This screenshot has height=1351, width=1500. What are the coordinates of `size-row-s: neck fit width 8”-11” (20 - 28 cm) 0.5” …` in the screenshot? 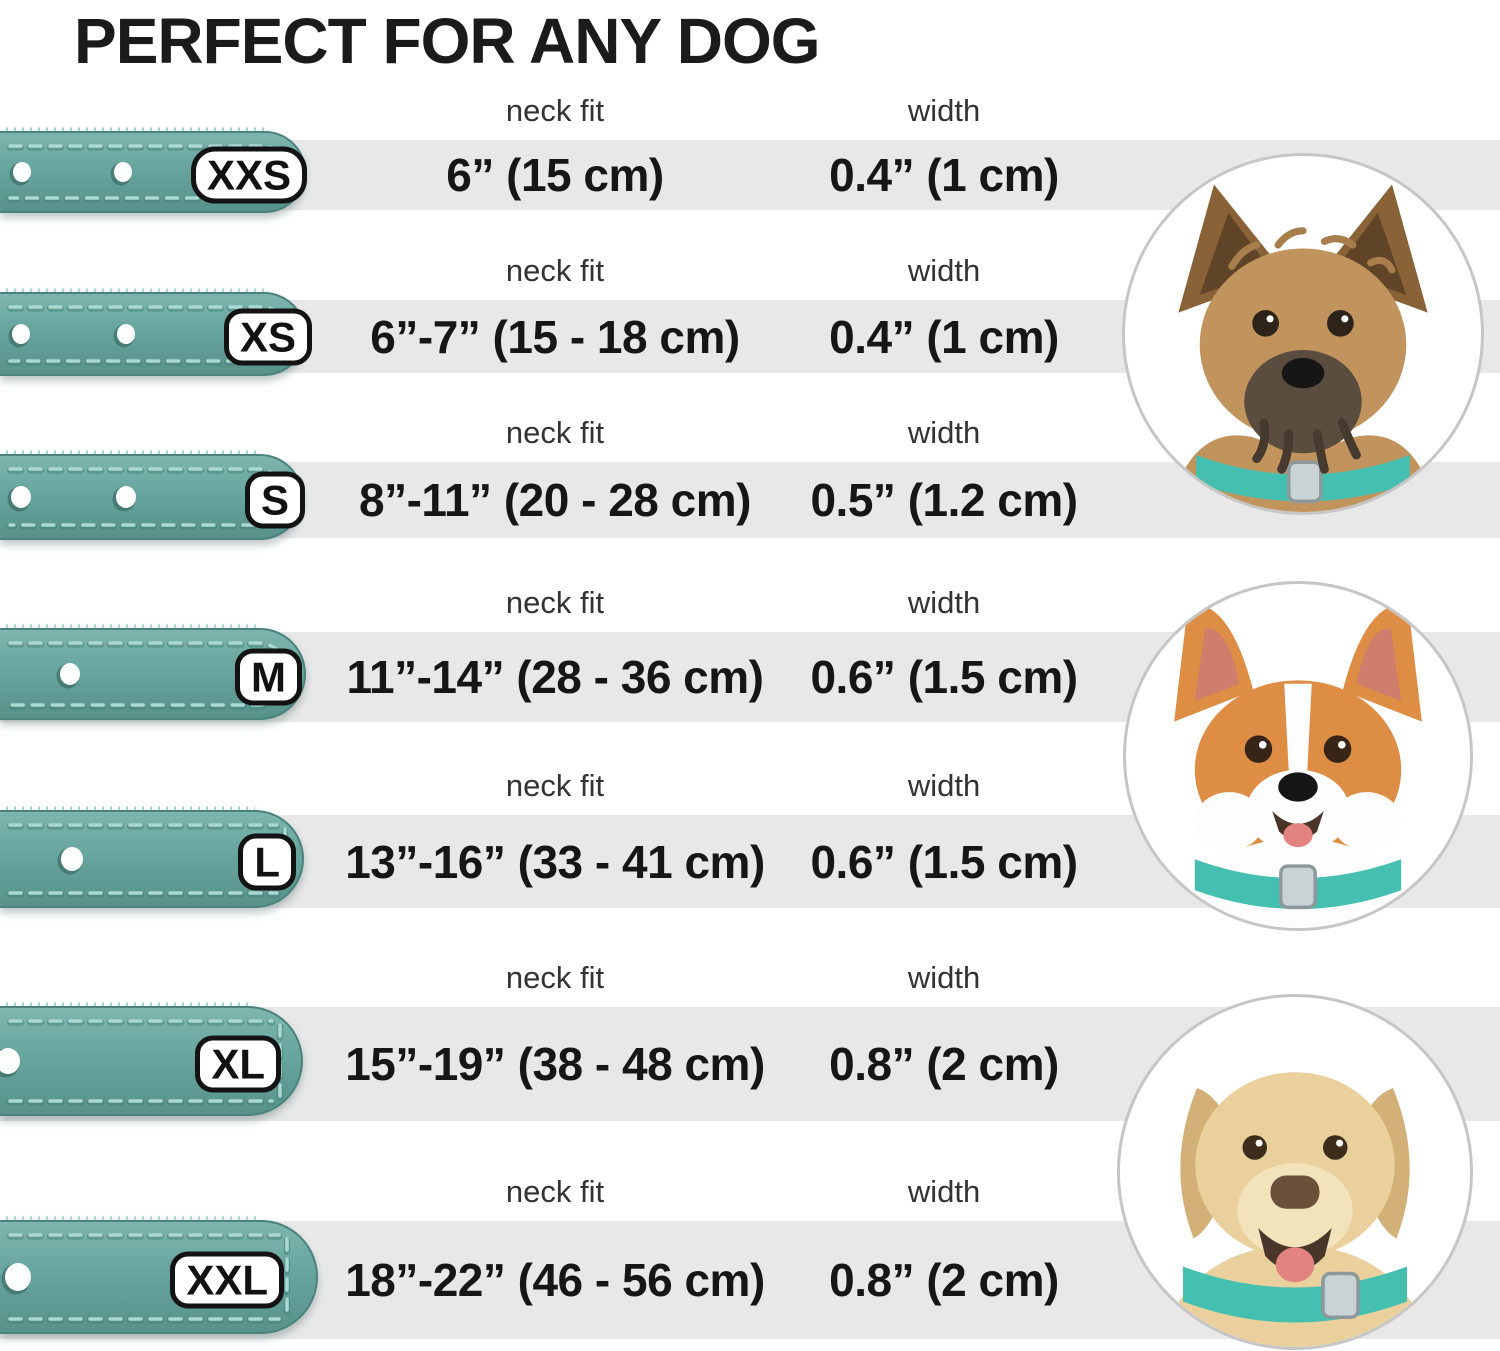 It's located at (750, 478).